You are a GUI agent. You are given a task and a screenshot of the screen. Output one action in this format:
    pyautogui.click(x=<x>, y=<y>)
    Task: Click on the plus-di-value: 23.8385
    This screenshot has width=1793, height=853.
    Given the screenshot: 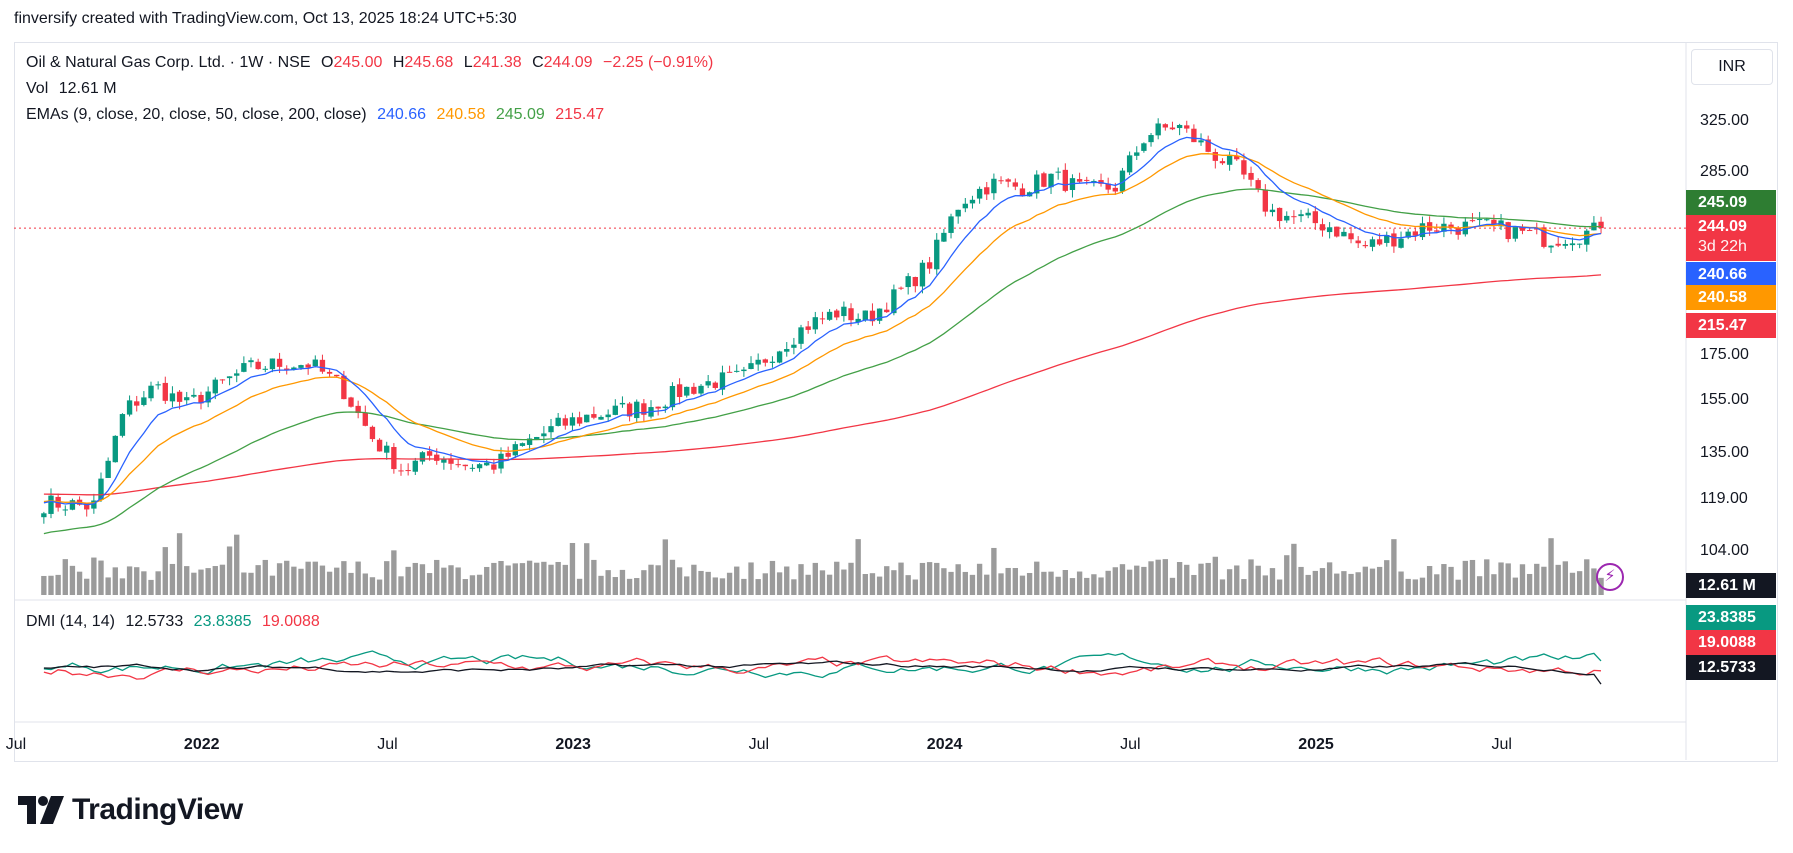 What is the action you would take?
    pyautogui.click(x=222, y=621)
    